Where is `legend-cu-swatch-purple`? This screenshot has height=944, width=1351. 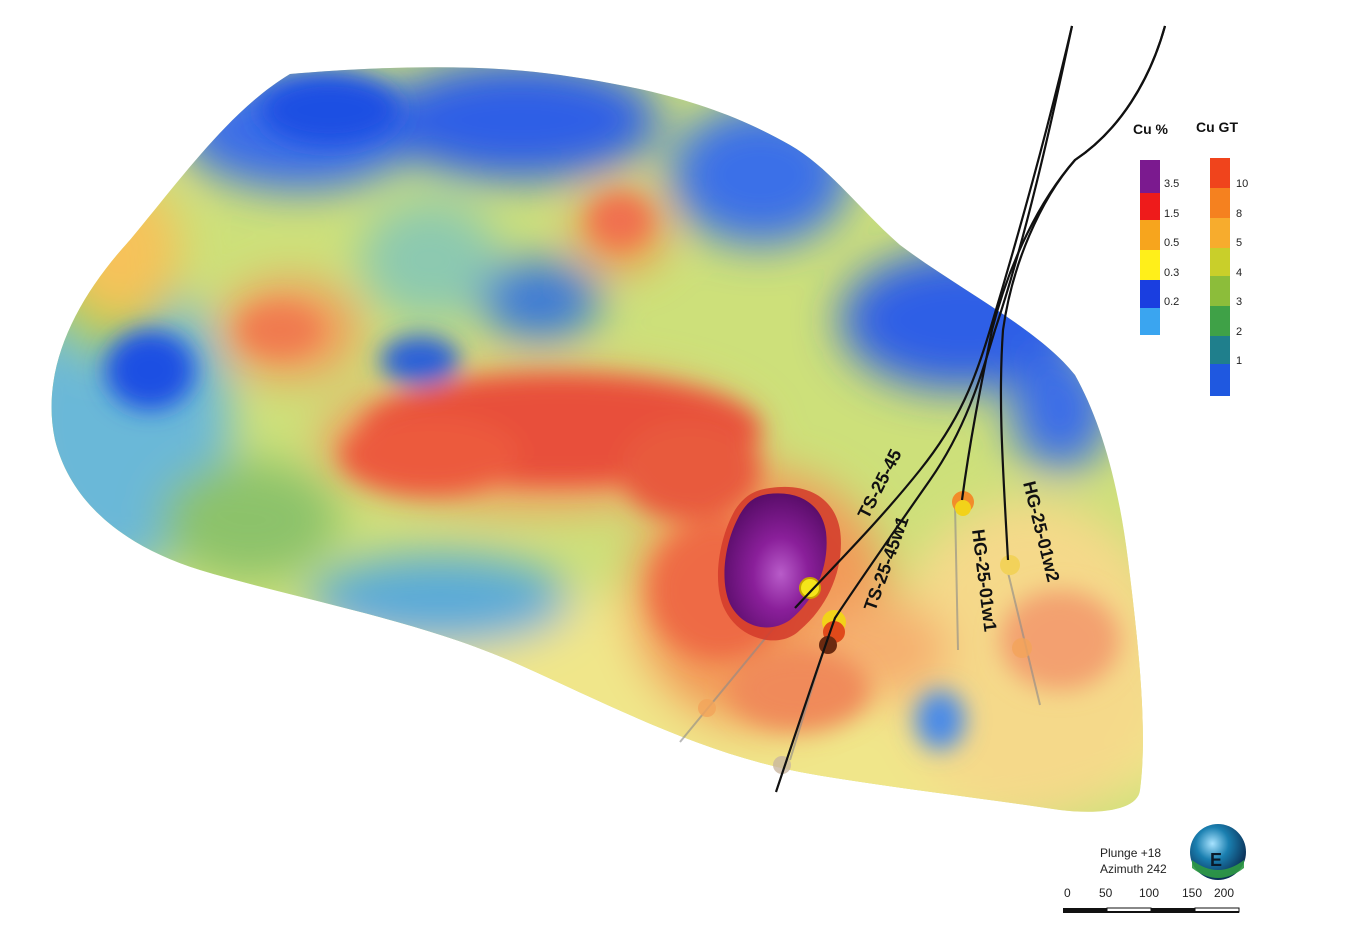
legend-cu-swatch-purple is located at coordinates (1150, 176).